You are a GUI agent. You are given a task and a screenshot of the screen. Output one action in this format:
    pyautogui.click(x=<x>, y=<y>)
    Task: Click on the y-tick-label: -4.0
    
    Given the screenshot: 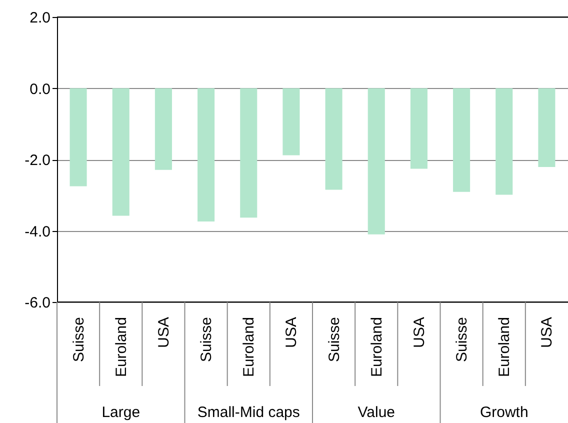 What is the action you would take?
    pyautogui.click(x=37, y=231)
    